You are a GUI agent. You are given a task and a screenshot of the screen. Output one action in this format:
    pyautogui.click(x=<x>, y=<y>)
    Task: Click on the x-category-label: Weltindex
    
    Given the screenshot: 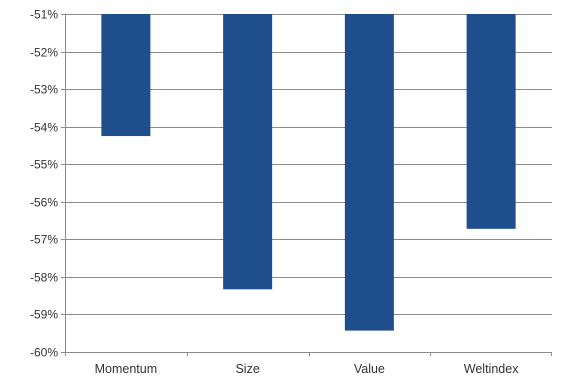 What is the action you would take?
    pyautogui.click(x=491, y=369)
    